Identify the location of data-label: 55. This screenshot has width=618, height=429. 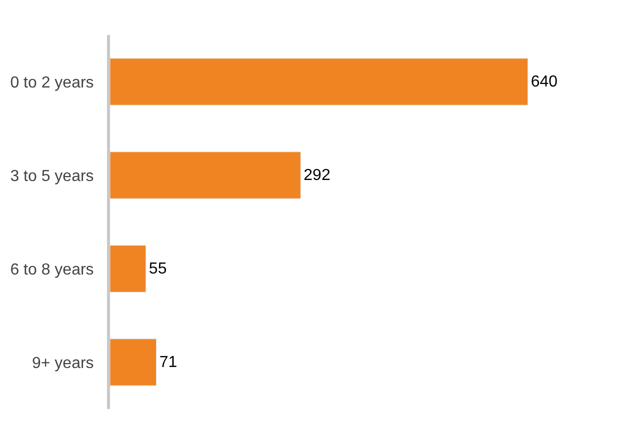
(157, 269).